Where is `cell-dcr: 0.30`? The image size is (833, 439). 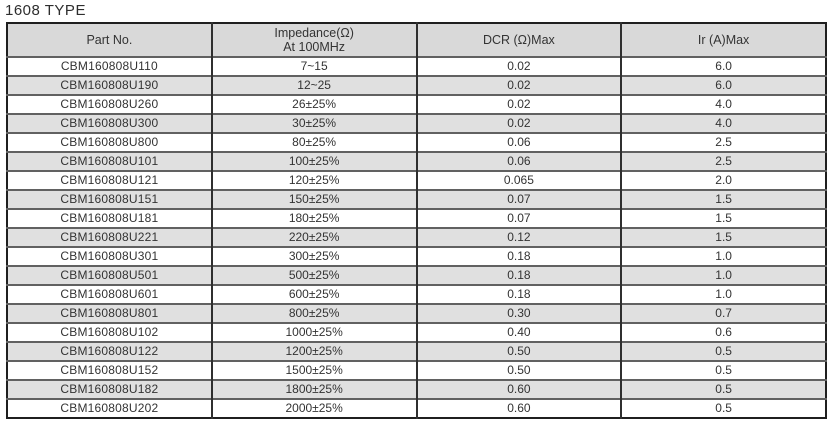
cell-dcr: 0.30 is located at coordinates (518, 313).